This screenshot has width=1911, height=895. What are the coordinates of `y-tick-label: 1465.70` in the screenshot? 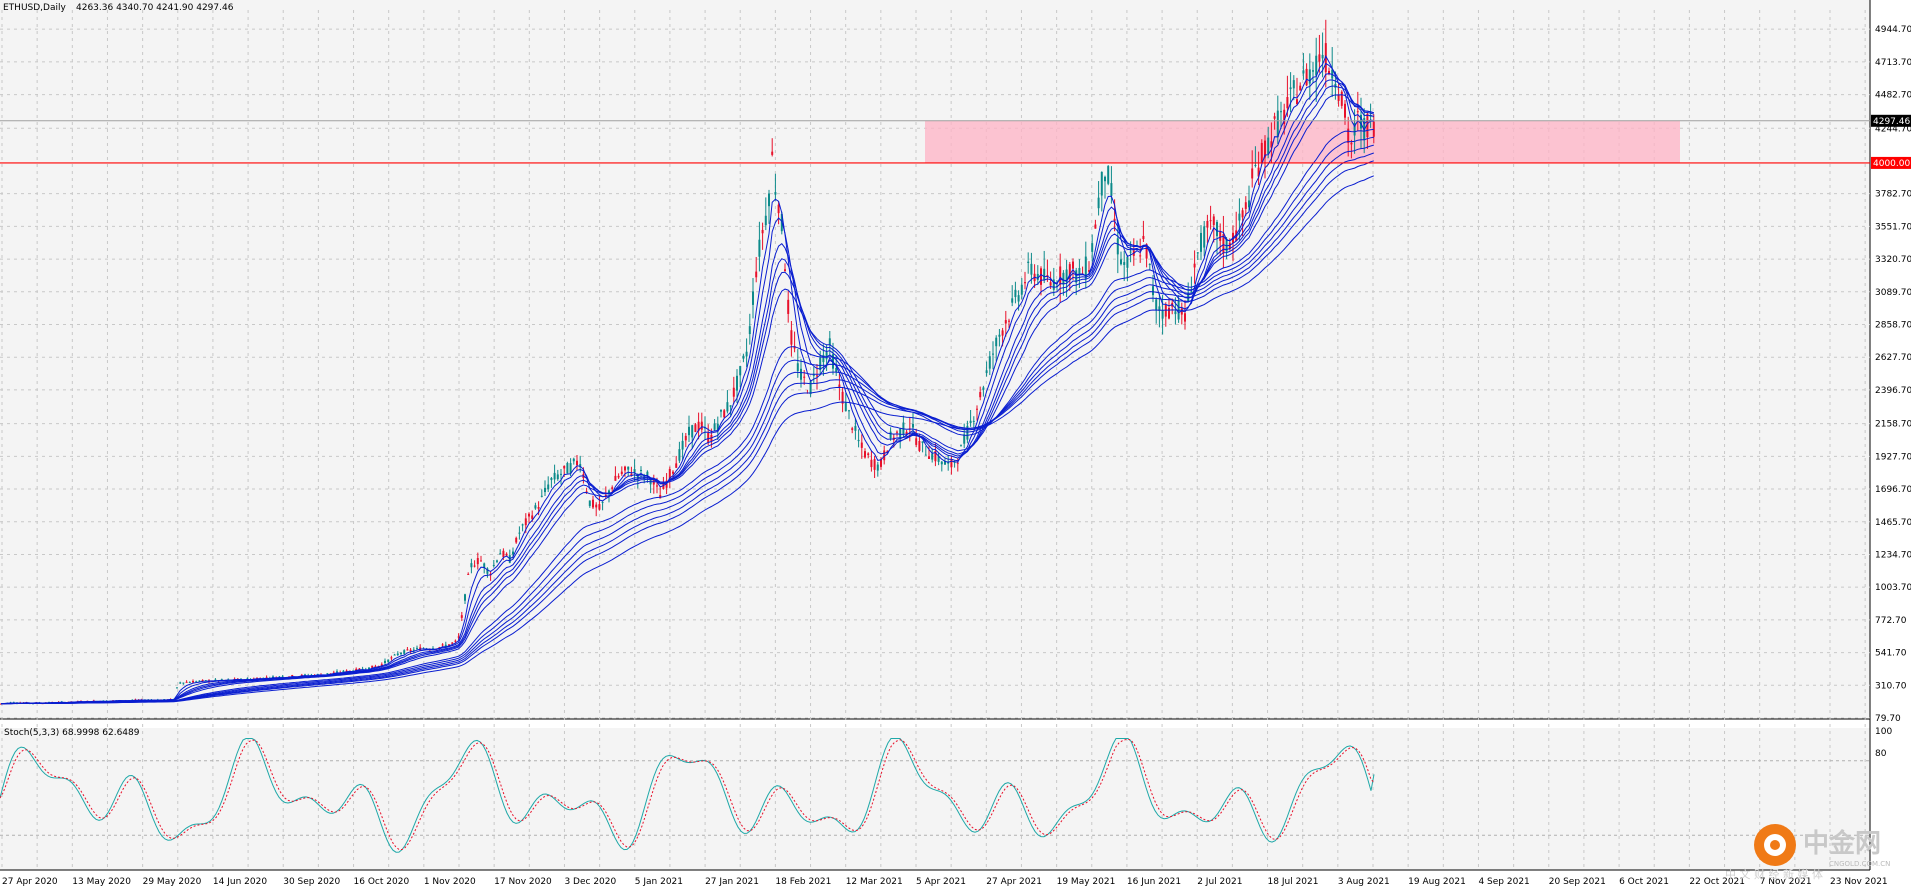 It's located at (1893, 523).